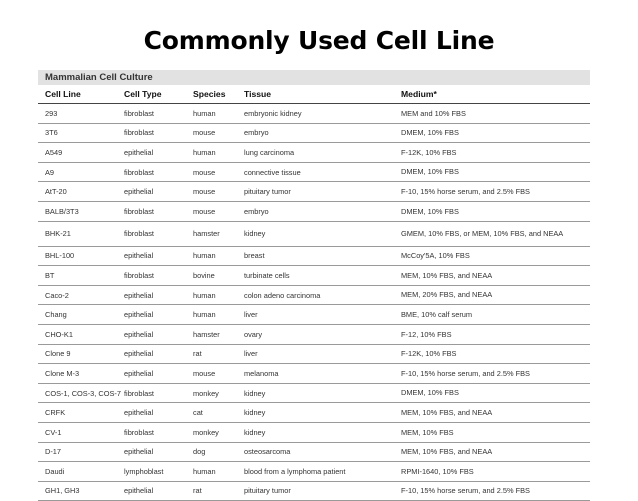  What do you see at coordinates (83, 393) in the screenshot?
I see `cell-line-cell: COS-1, COS-3, COS-7` at bounding box center [83, 393].